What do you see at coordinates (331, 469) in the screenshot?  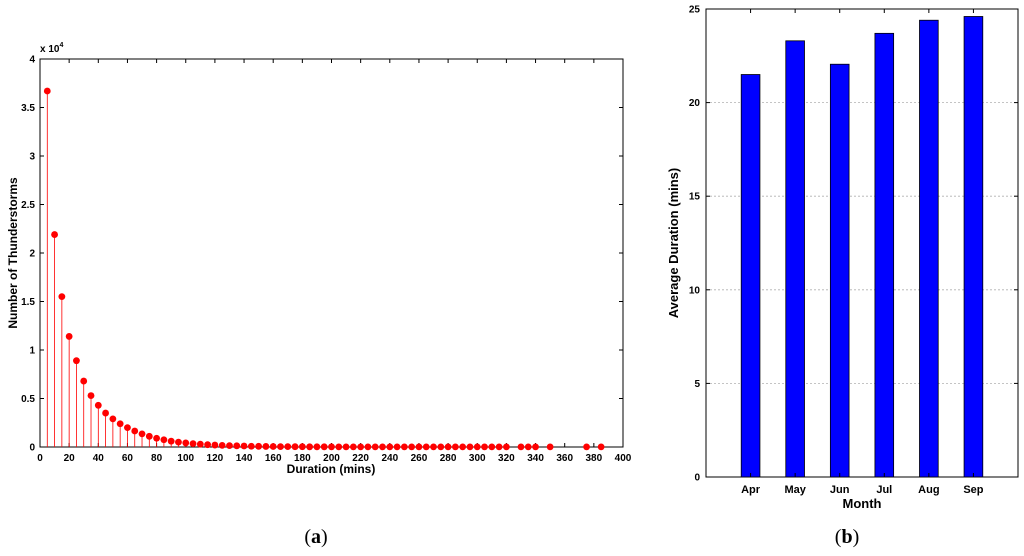 I see `chart-a-x-axis-label: Duration (mins)` at bounding box center [331, 469].